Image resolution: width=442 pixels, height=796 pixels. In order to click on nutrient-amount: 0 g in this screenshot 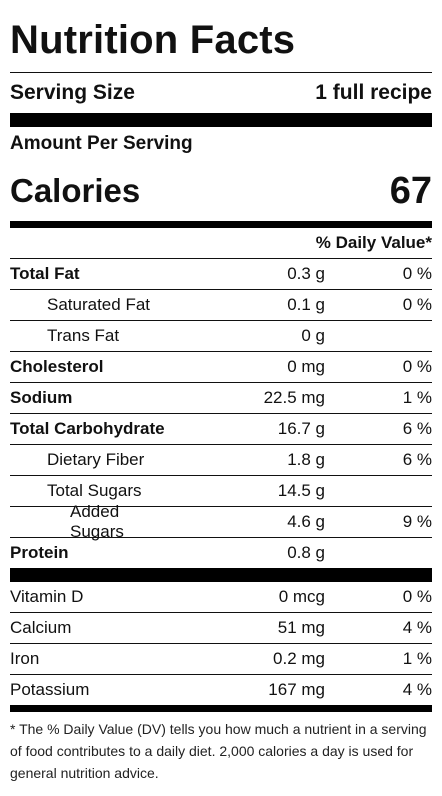, I will do `click(313, 335)`.